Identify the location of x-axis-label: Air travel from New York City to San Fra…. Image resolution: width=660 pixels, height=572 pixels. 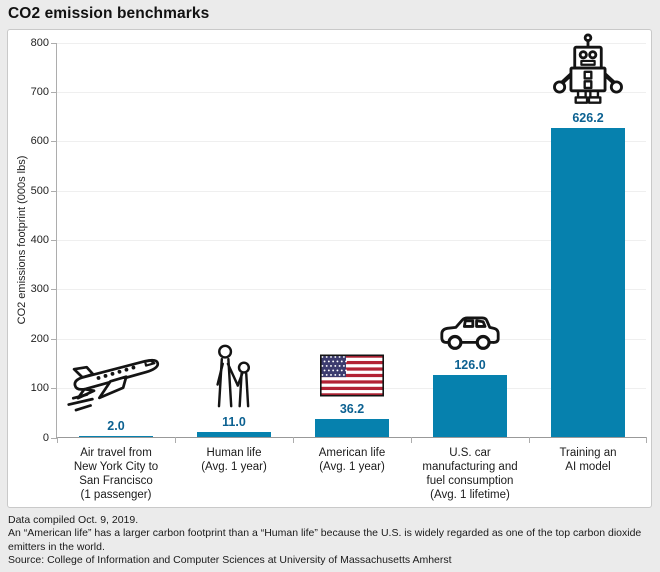
(116, 474).